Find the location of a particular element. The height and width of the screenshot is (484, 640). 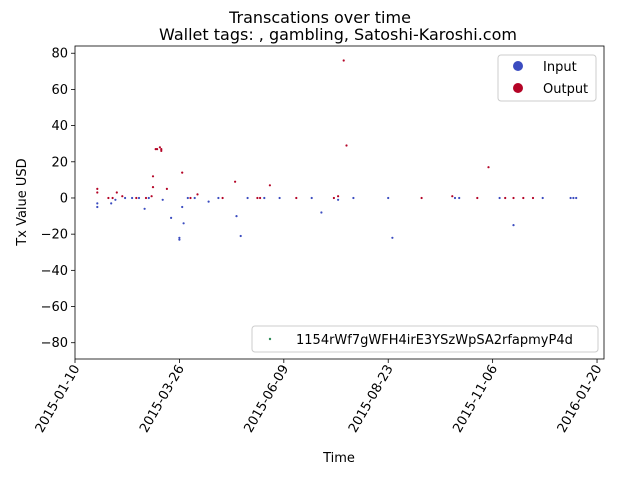

y-tick-label: −60 is located at coordinates (54, 307).